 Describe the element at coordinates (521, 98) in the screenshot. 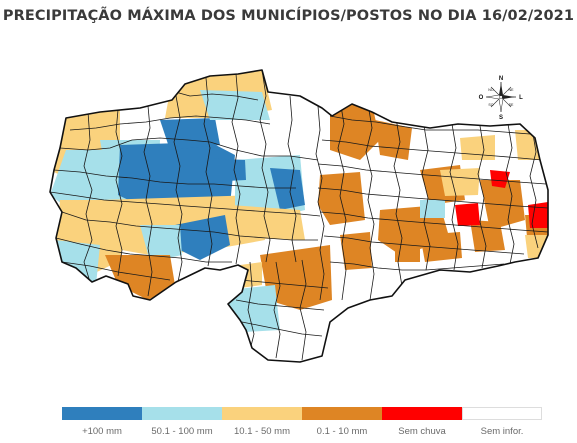

I see `compass-l: L` at that location.